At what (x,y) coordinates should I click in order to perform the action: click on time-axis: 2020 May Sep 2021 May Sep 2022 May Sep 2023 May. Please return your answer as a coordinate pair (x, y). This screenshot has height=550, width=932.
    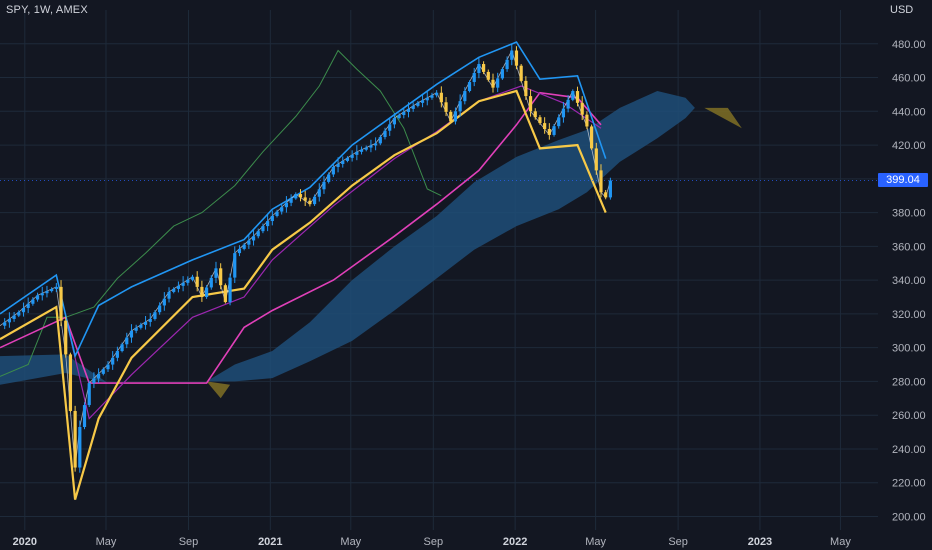
    Looking at the image, I should click on (432, 542).